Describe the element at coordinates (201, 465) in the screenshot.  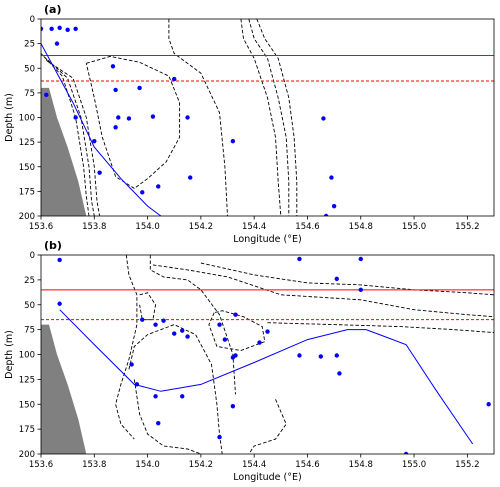
I see `x-tick-label: 154.2` at that location.